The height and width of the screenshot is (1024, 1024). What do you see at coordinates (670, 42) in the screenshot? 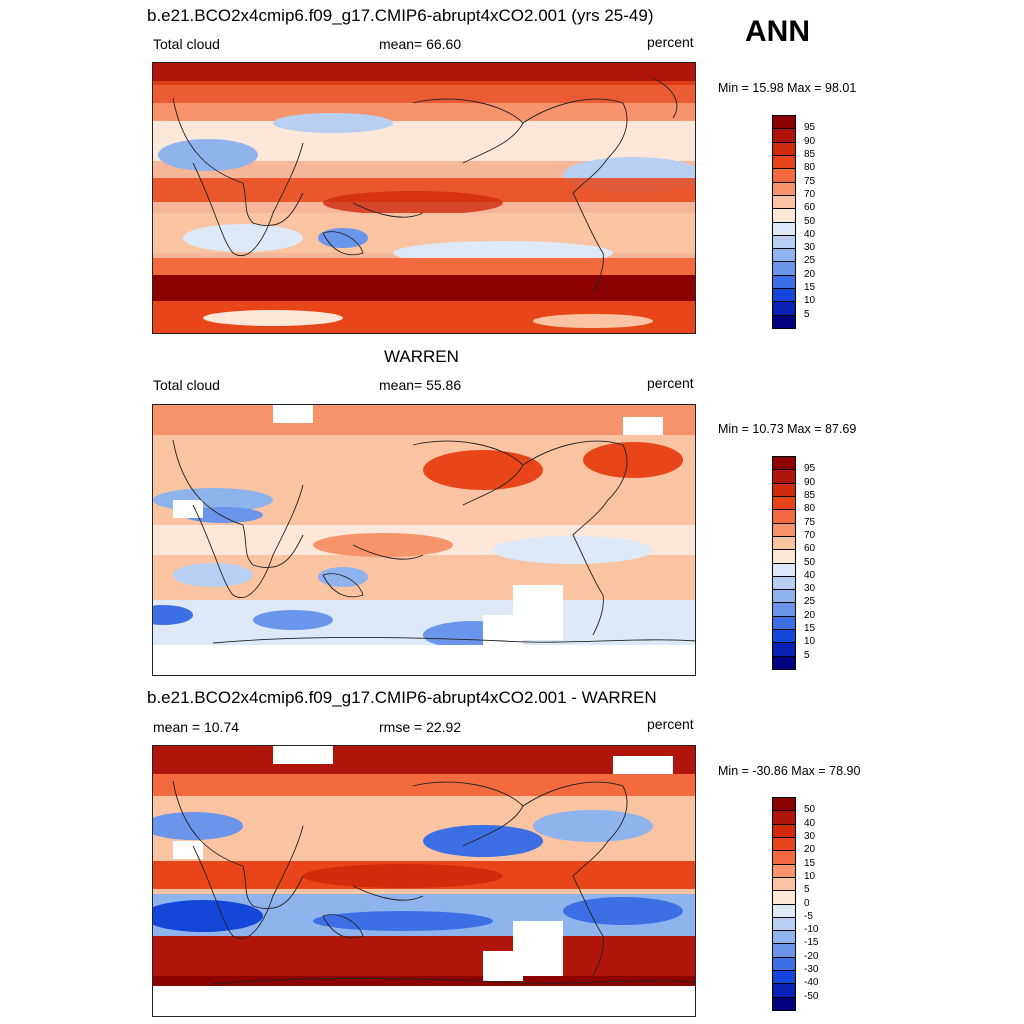
I see `panel-1-units: percent` at bounding box center [670, 42].